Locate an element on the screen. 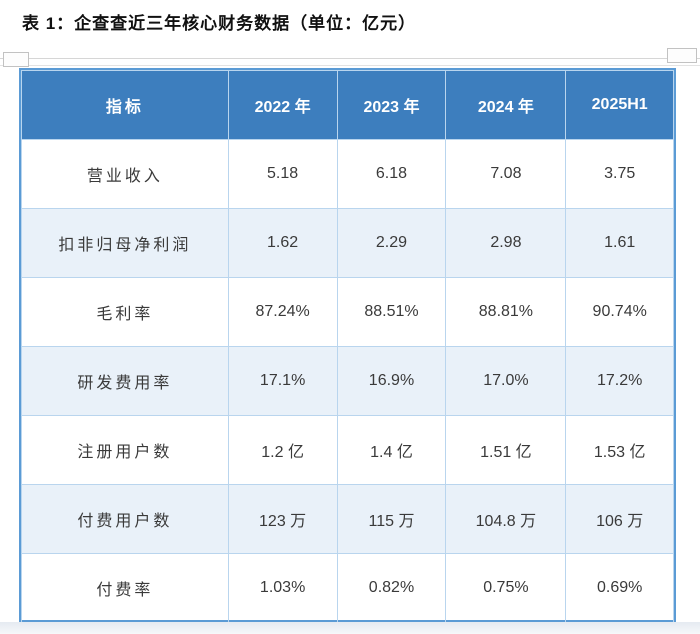  cell-value: 1.4 亿 is located at coordinates (391, 450).